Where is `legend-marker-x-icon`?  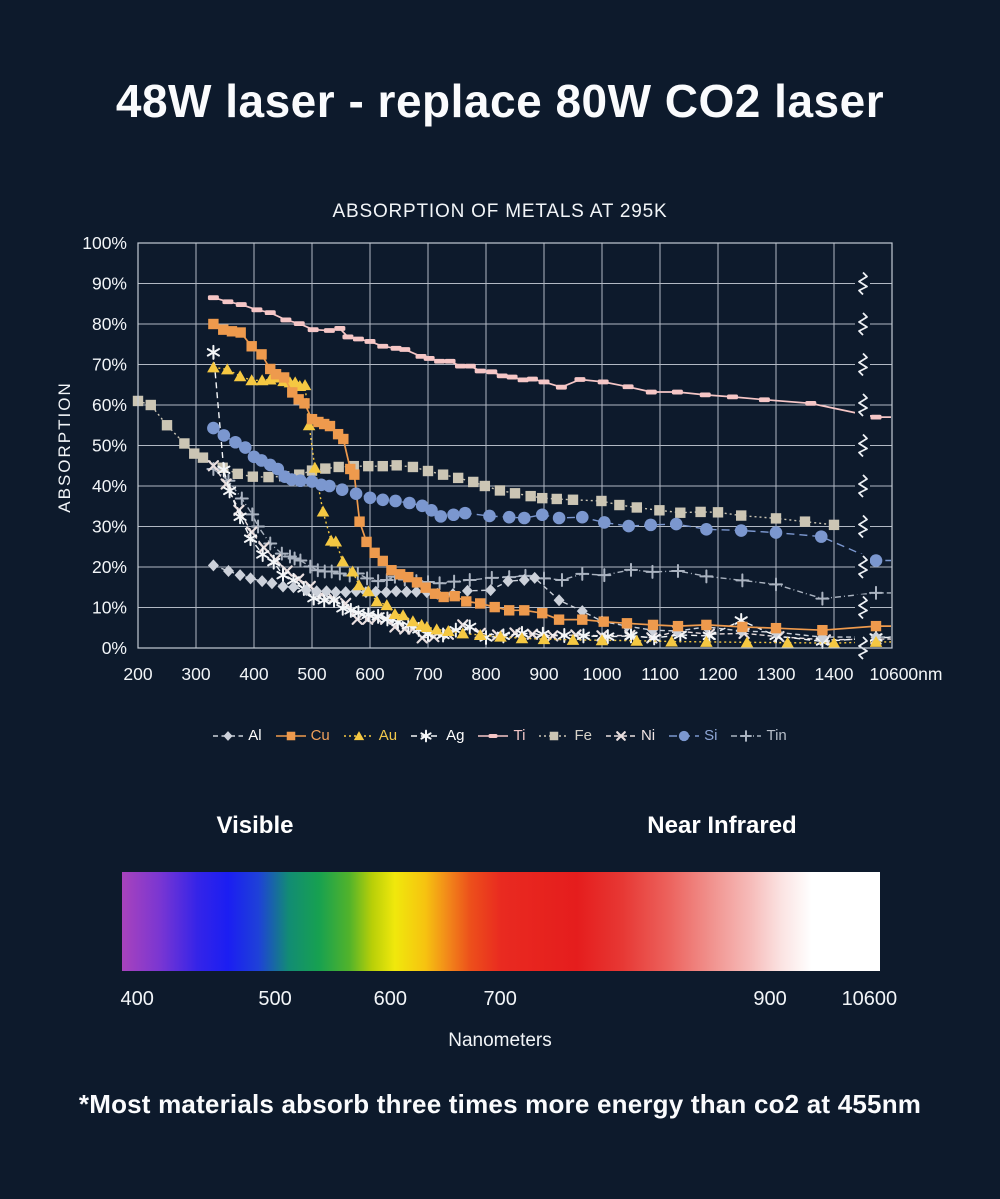
legend-marker-x-icon is located at coordinates (620, 735).